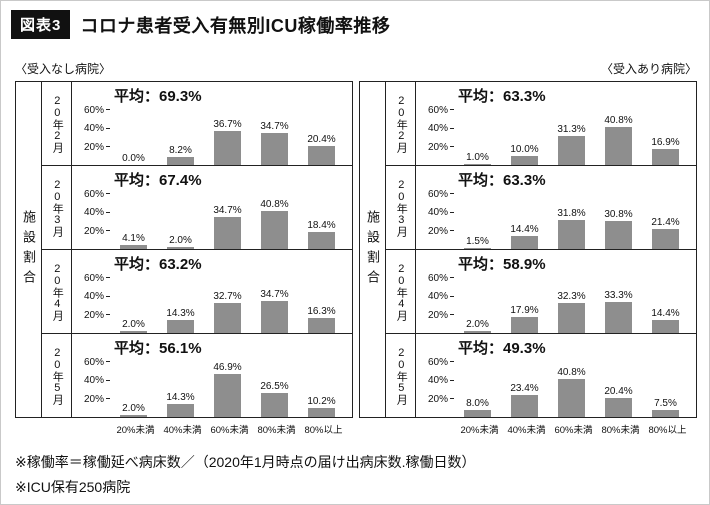 The image size is (710, 505). Describe the element at coordinates (524, 389) in the screenshot. I see `bar-value-label: 23.4%` at that location.